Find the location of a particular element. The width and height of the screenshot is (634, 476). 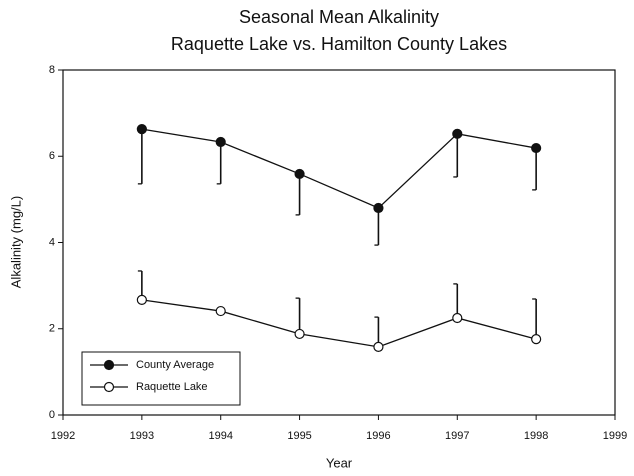

x-tick-label: 1994 is located at coordinates (220, 436).